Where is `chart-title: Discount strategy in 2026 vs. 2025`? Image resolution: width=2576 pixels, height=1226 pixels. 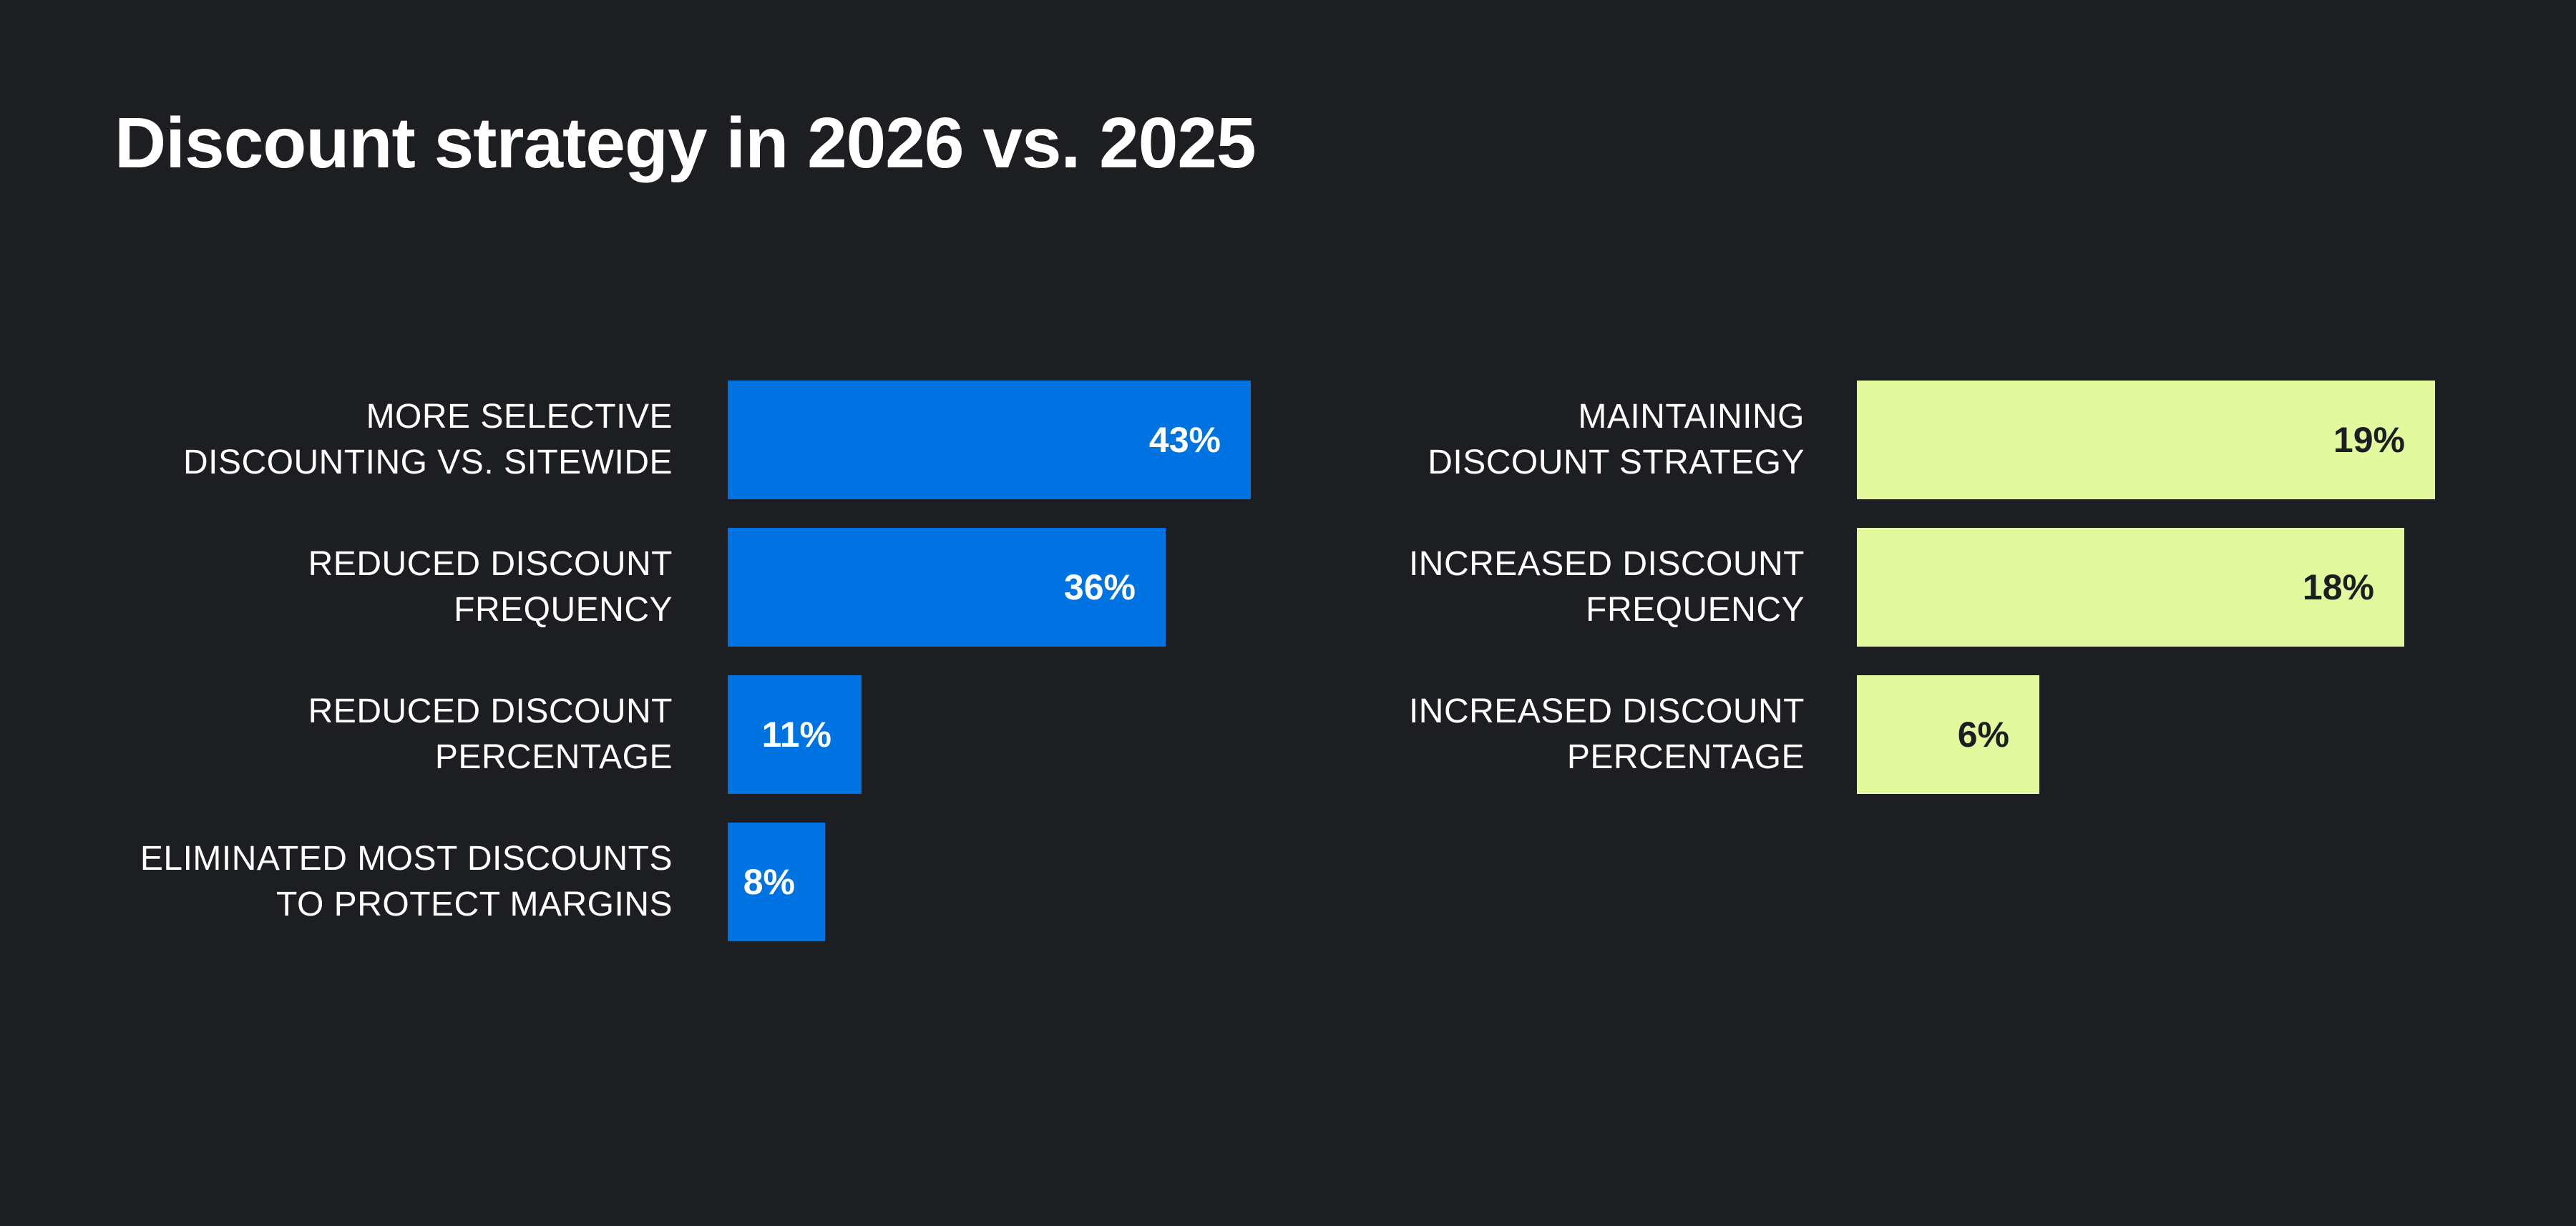
chart-title: Discount strategy in 2026 vs. 2025 is located at coordinates (685, 143).